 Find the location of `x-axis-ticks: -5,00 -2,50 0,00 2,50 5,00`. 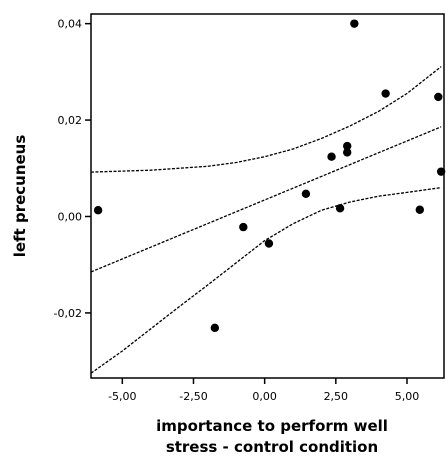

x-axis-ticks: -5,00 -2,50 0,00 2,50 5,00 is located at coordinates (263, 390).